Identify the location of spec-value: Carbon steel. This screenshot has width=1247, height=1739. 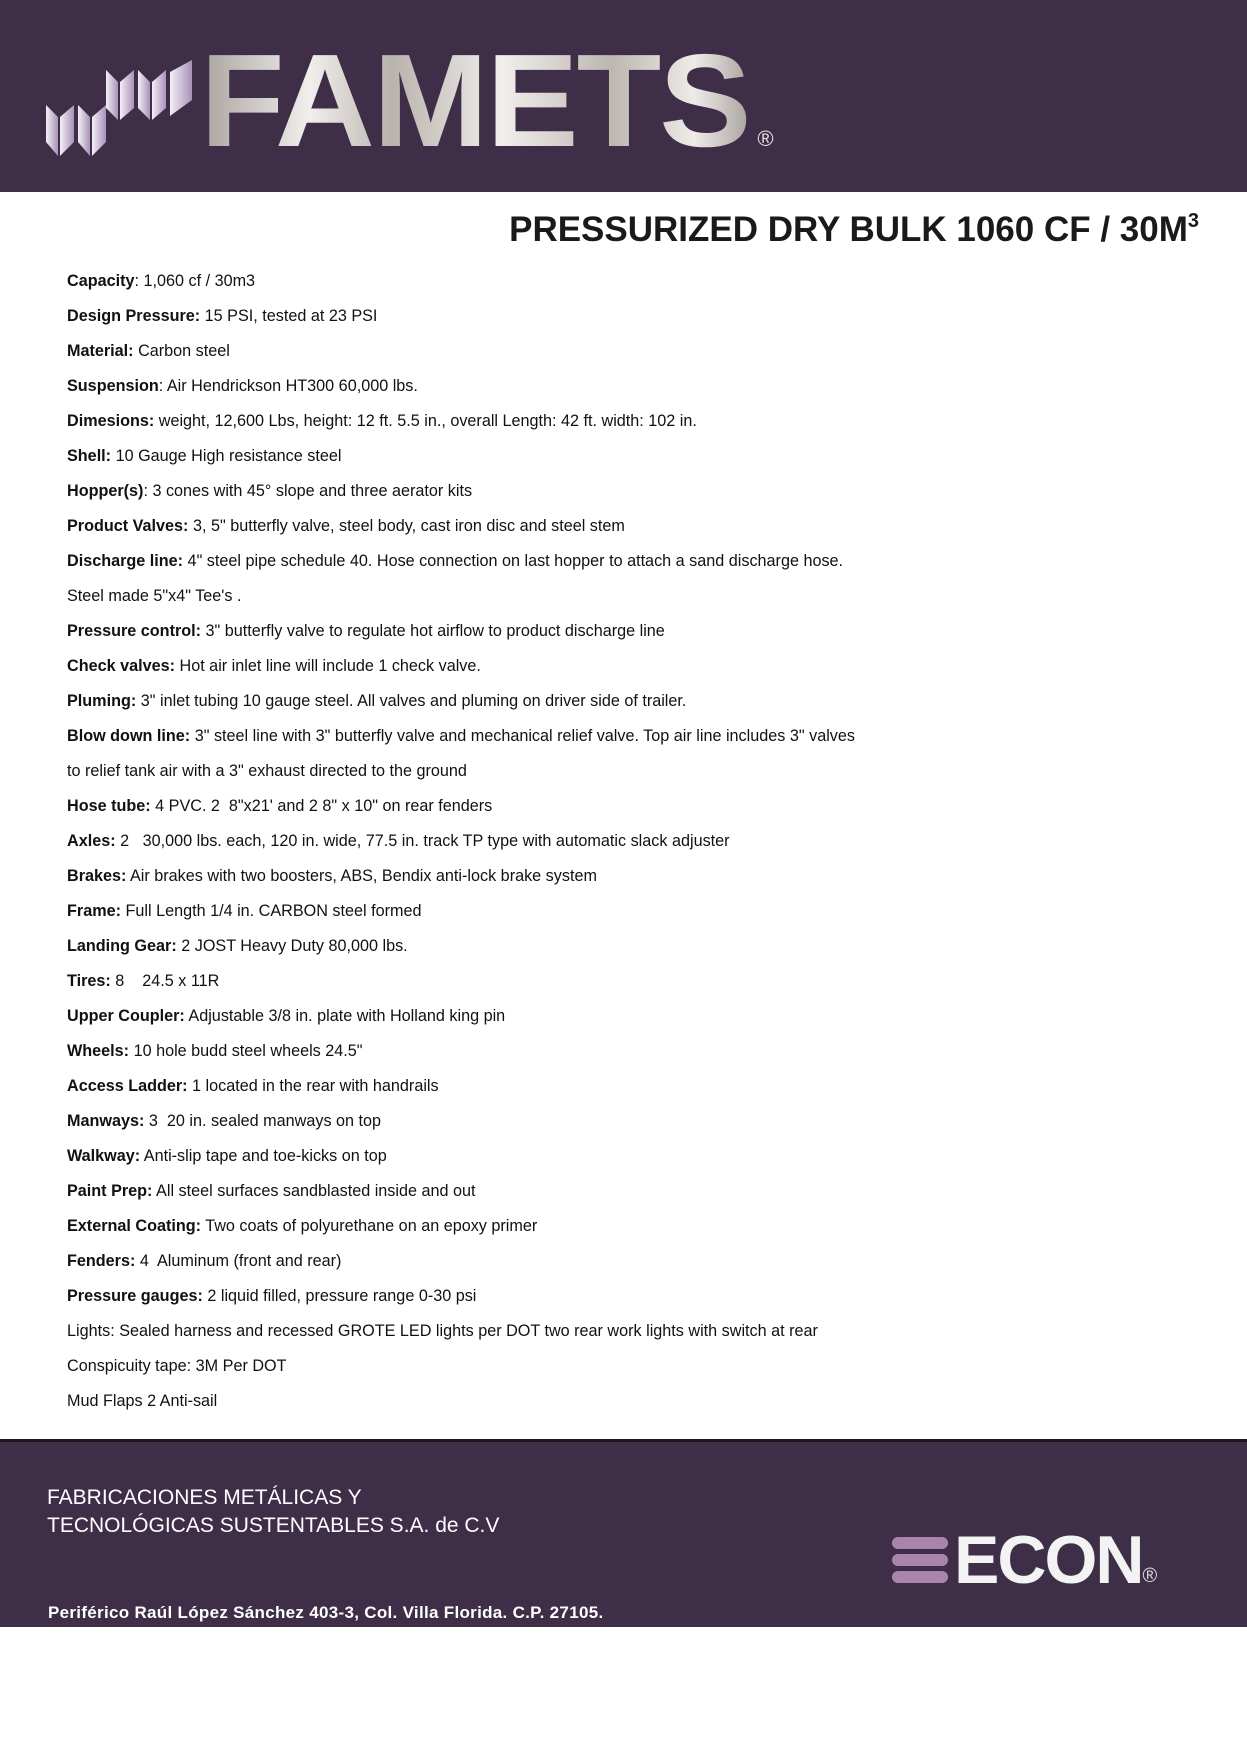
(181, 351).